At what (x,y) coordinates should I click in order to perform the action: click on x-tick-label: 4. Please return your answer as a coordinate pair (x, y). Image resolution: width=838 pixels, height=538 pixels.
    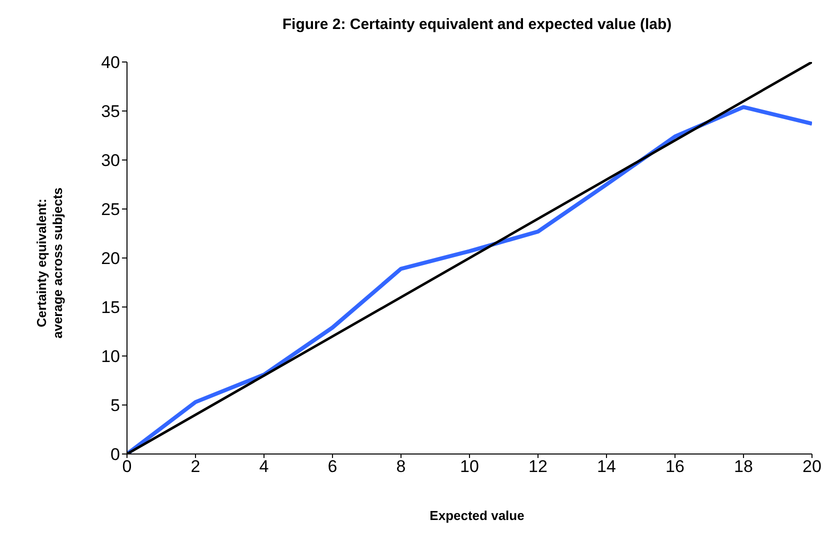
    Looking at the image, I should click on (264, 466).